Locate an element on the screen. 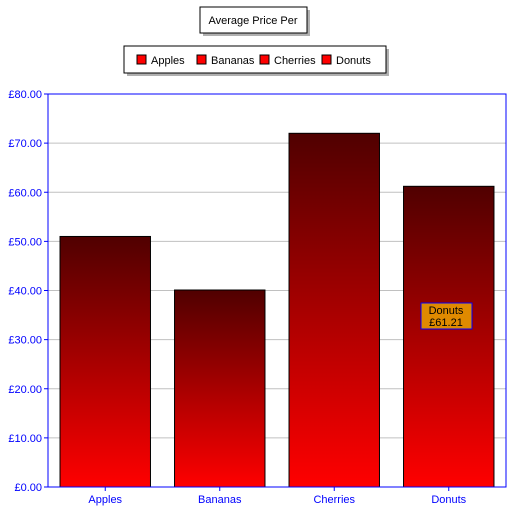 The height and width of the screenshot is (509, 518). y-tick-label: £70.00 is located at coordinates (25, 144).